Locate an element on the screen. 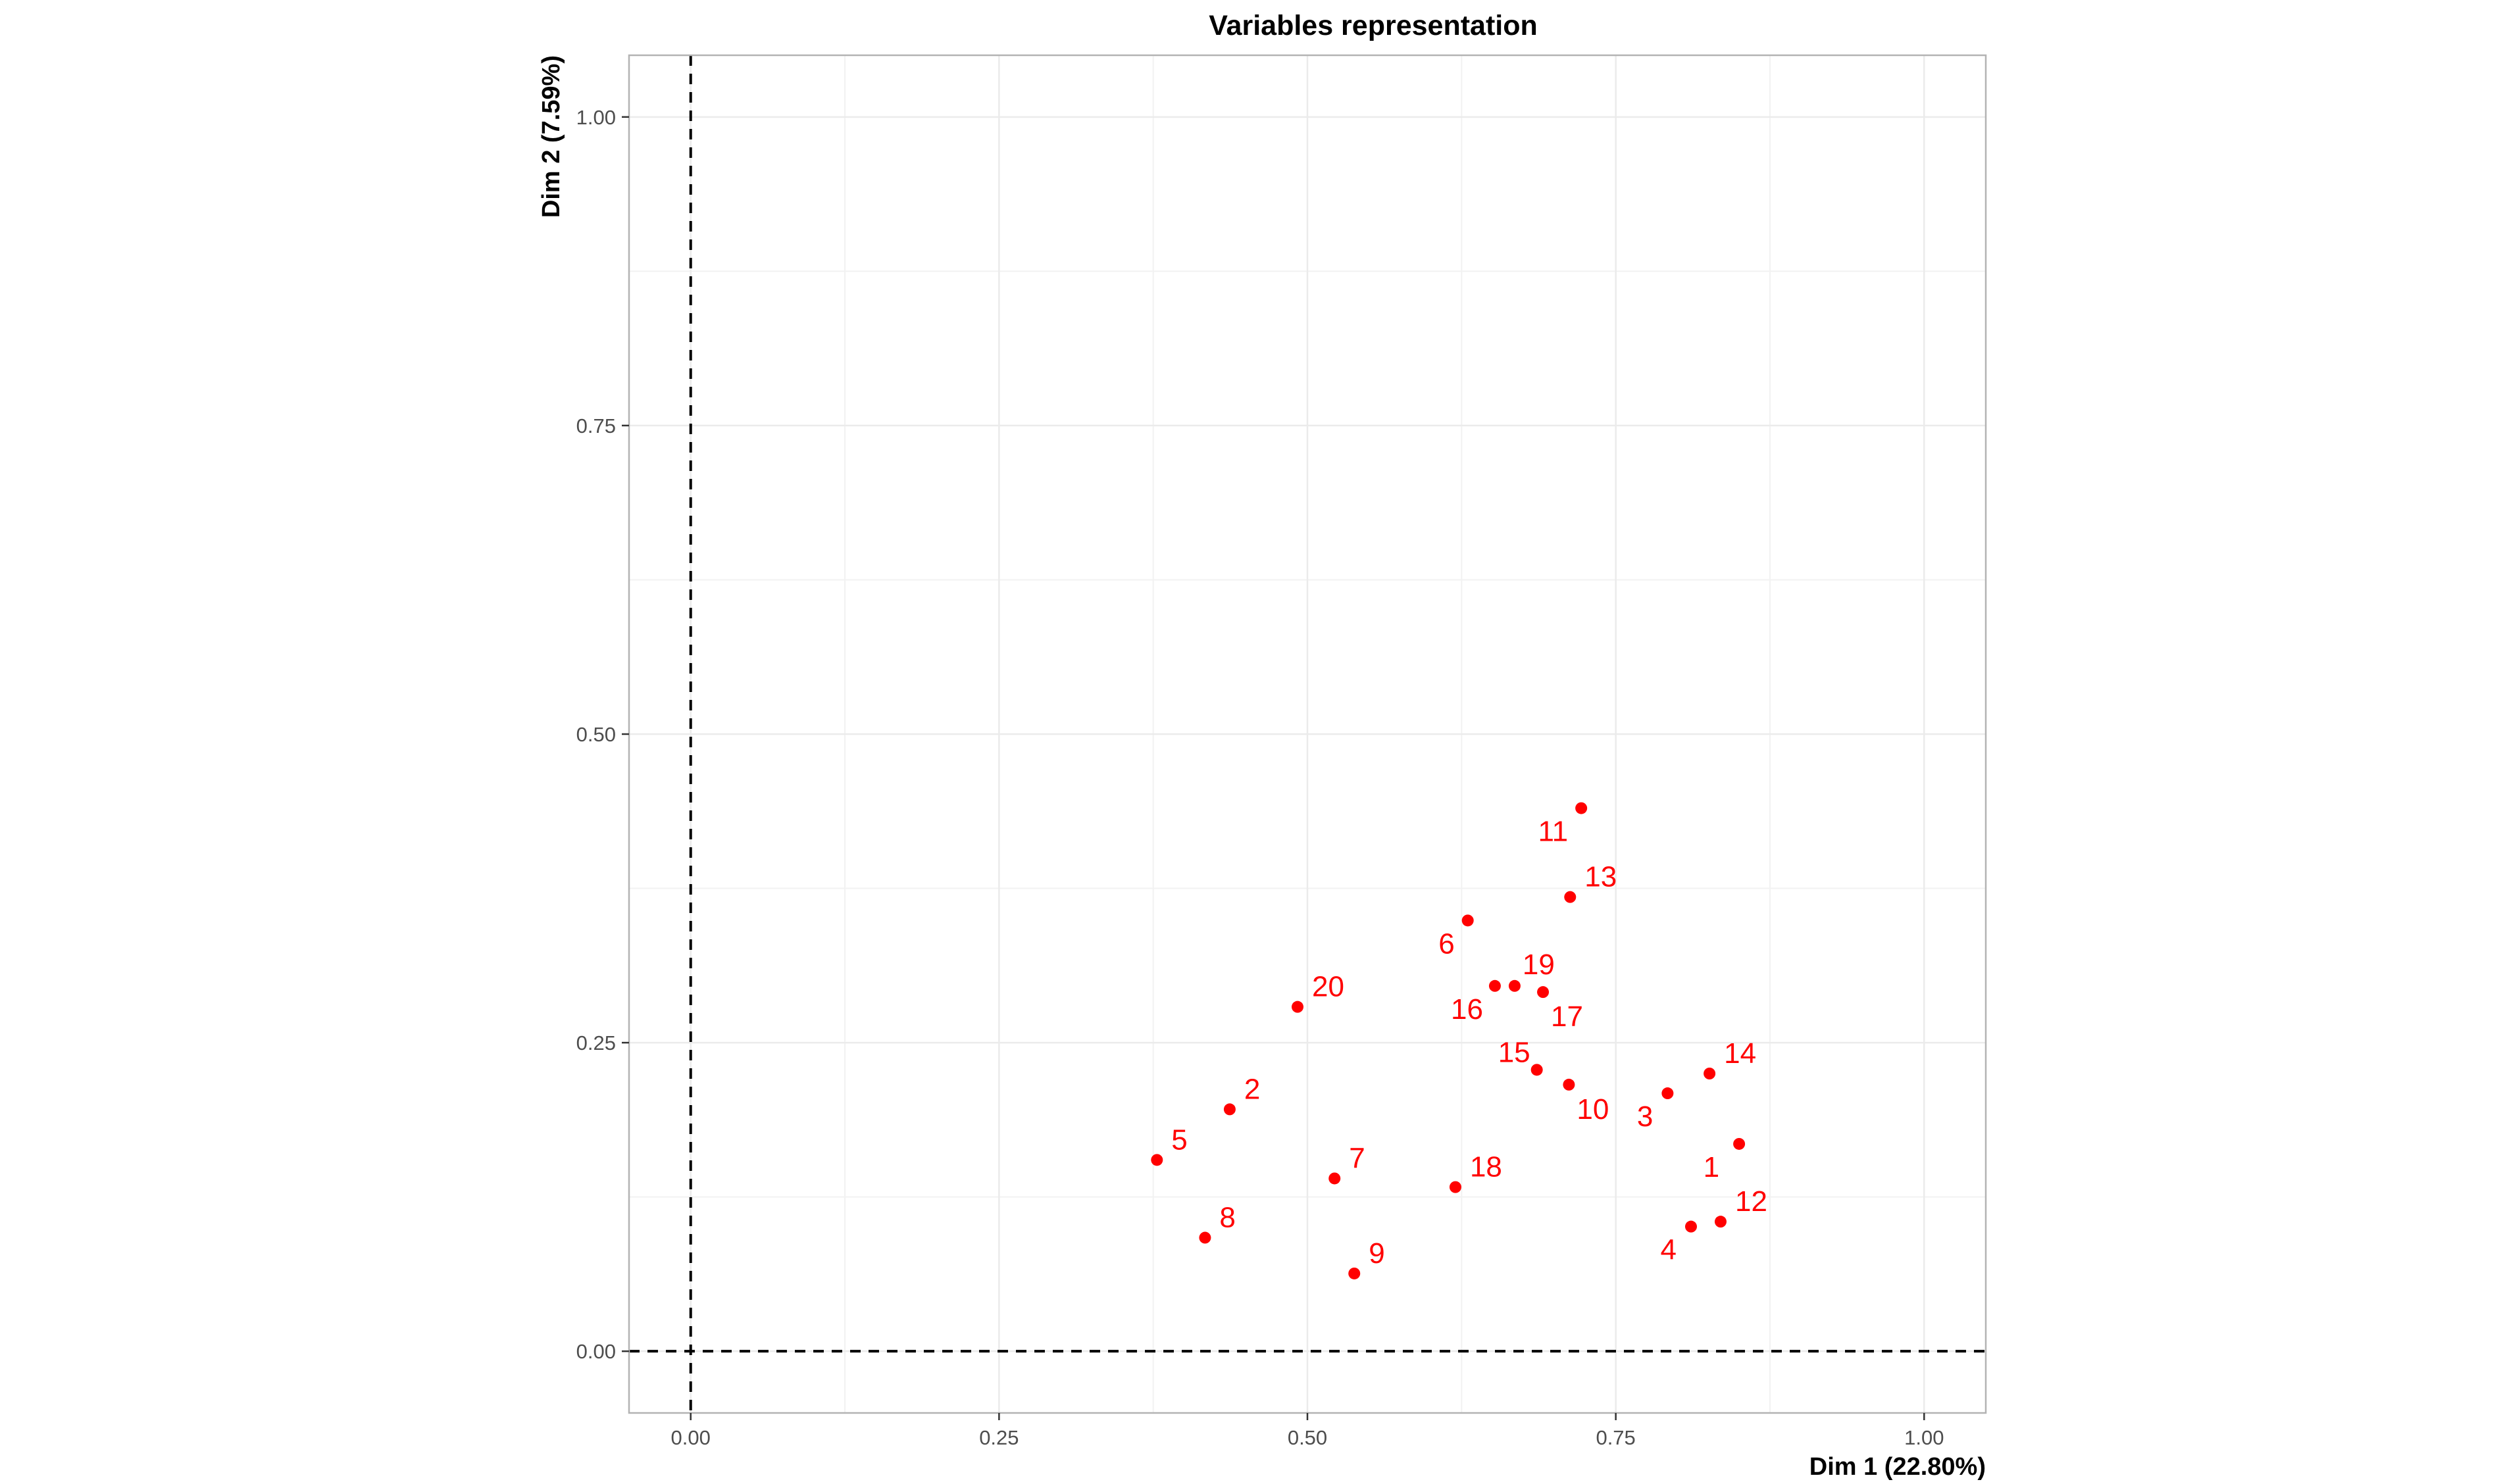  x-tick-label-0: 0.00 is located at coordinates (691, 1437).